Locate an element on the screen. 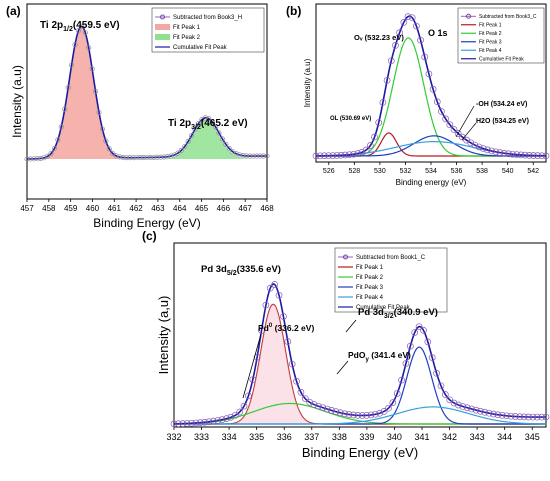 The height and width of the screenshot is (481, 550). x-tick-label: 461 is located at coordinates (115, 208).